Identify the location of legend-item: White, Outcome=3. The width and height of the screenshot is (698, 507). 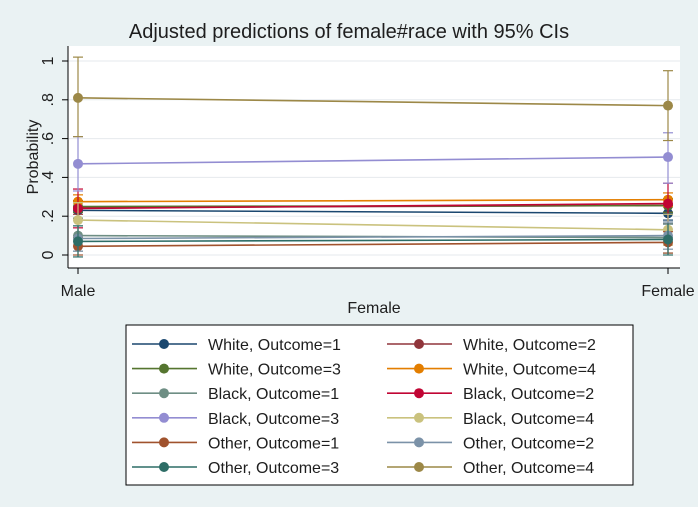
(236, 370).